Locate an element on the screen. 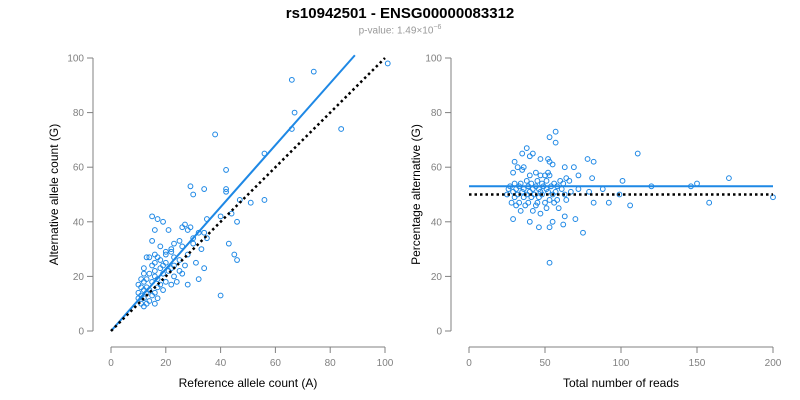 This screenshot has height=400, width=800. x-axis-title: Reference allele count (A) is located at coordinates (248, 383).